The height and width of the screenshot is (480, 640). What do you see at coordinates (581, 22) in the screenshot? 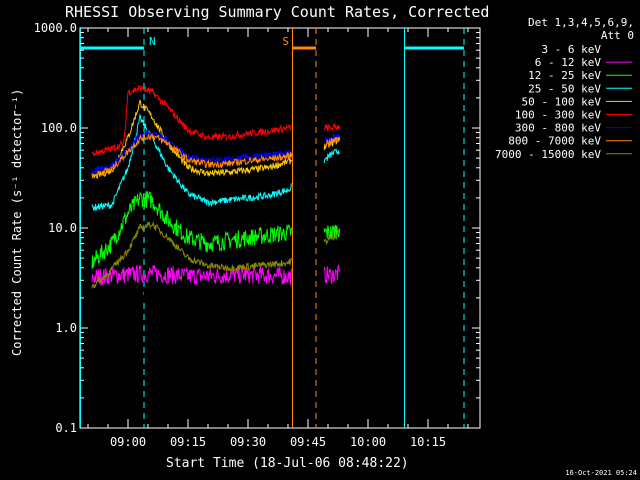
I see `legend-title: Det 1,3,4,5,6,9,` at bounding box center [581, 22].